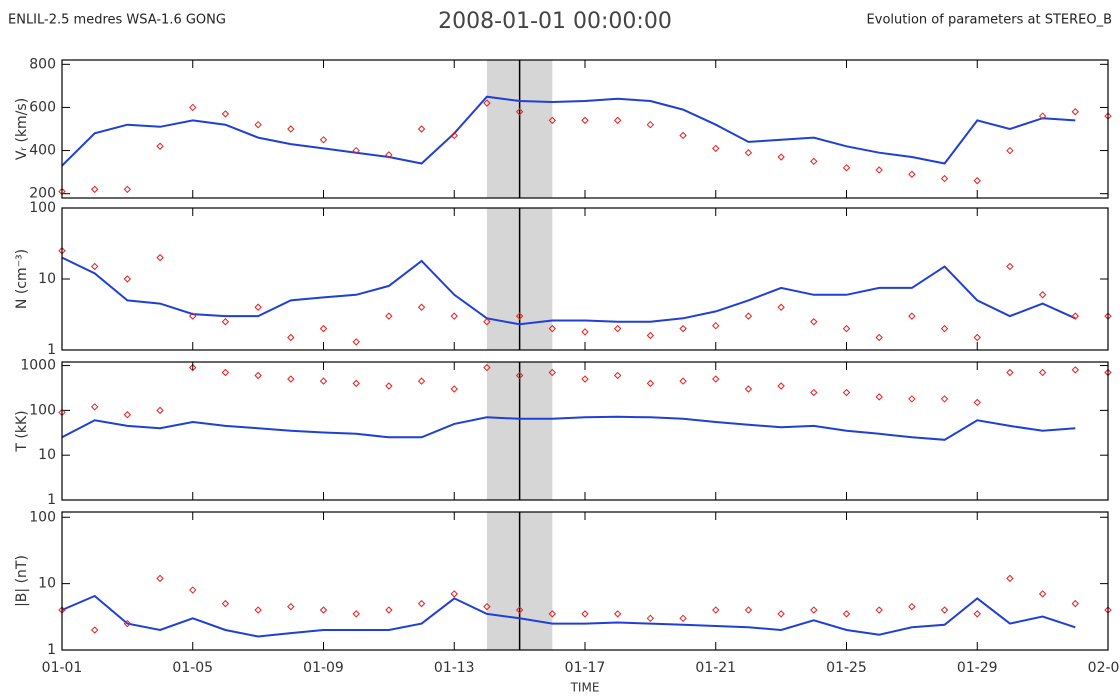  Describe the element at coordinates (42, 194) in the screenshot. I see `y-tick-label: 200` at that location.